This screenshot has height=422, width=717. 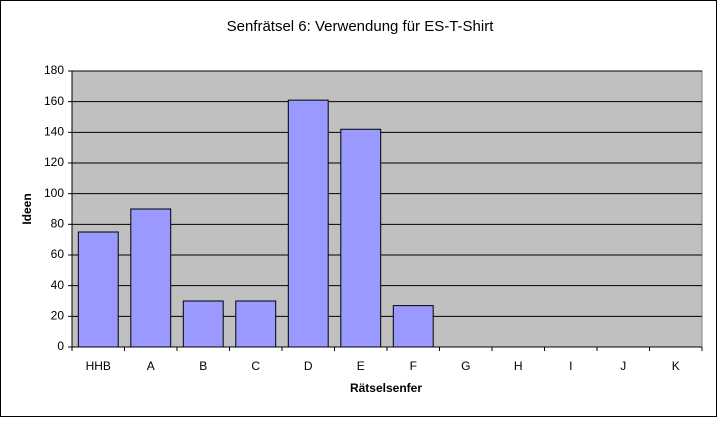 What do you see at coordinates (203, 366) in the screenshot?
I see `x-tick-label: B` at bounding box center [203, 366].